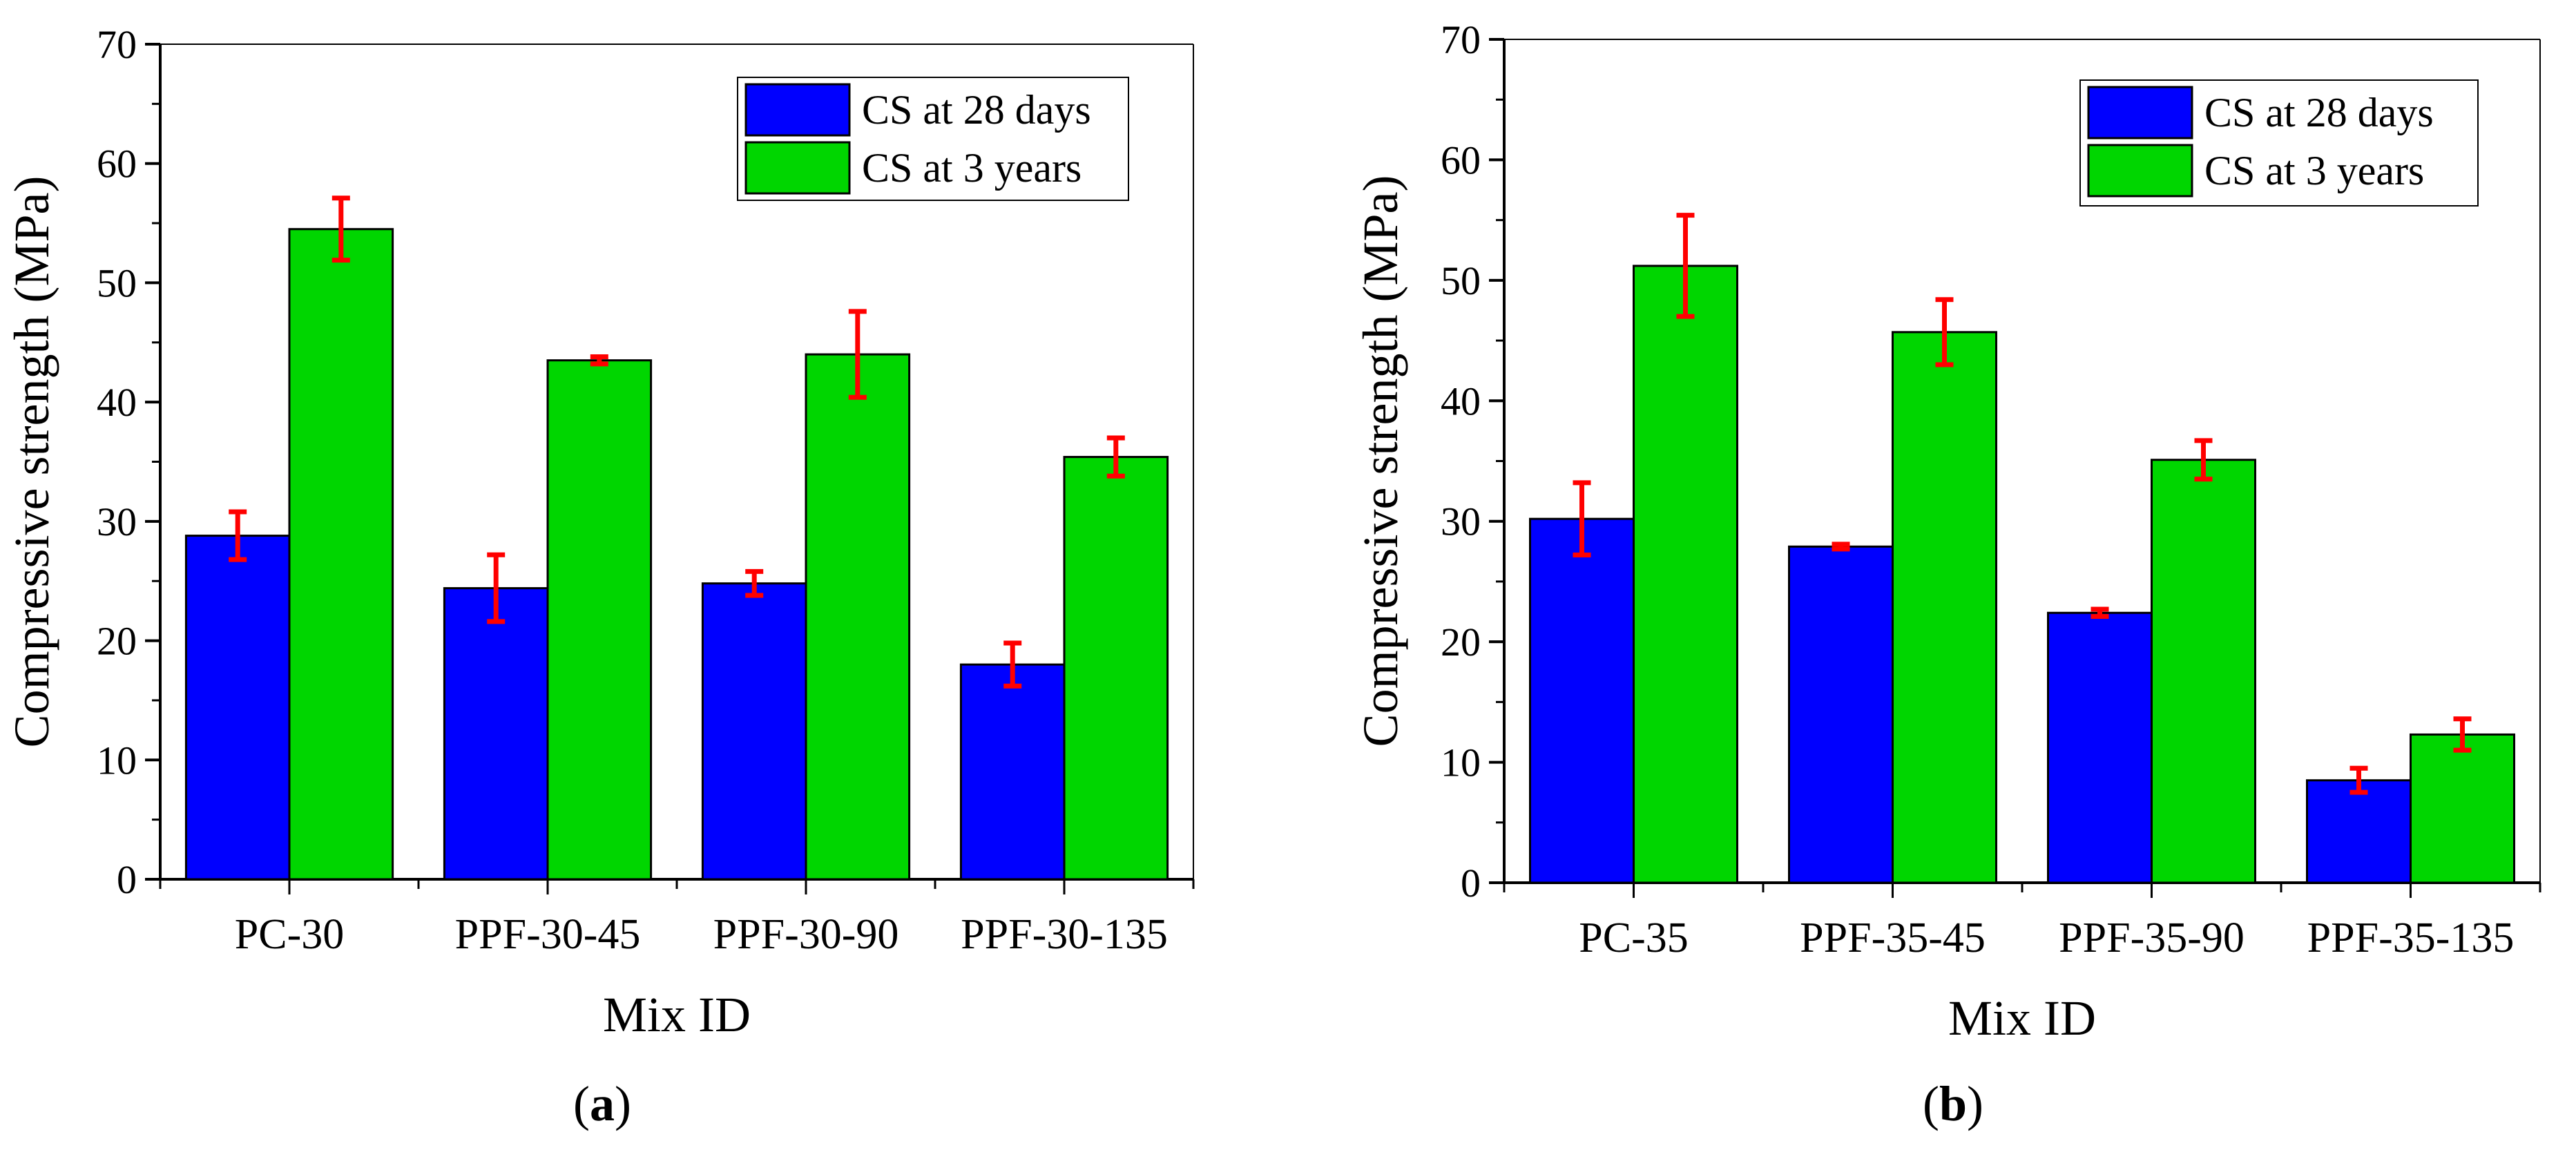  I want to click on panel-a-y-tick-label: 60, so click(117, 164).